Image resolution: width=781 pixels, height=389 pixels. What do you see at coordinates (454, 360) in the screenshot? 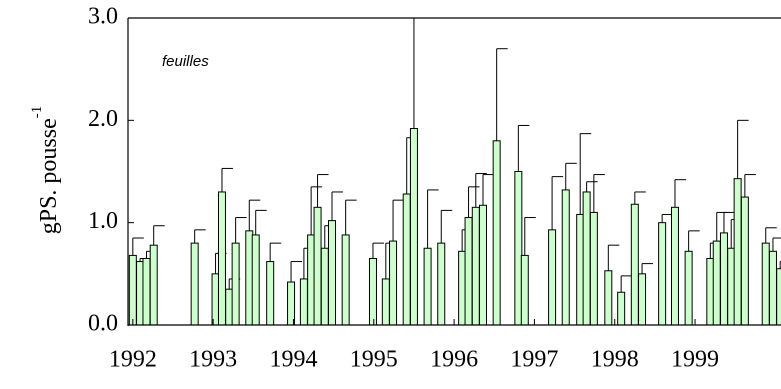
I see `x-tick-label: 1996` at bounding box center [454, 360].